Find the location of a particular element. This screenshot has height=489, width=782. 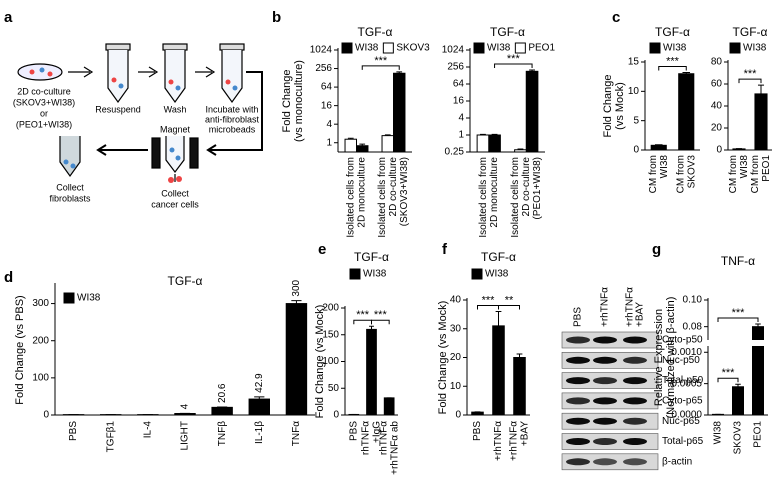

diagram-label: Magnet is located at coordinates (175, 129).